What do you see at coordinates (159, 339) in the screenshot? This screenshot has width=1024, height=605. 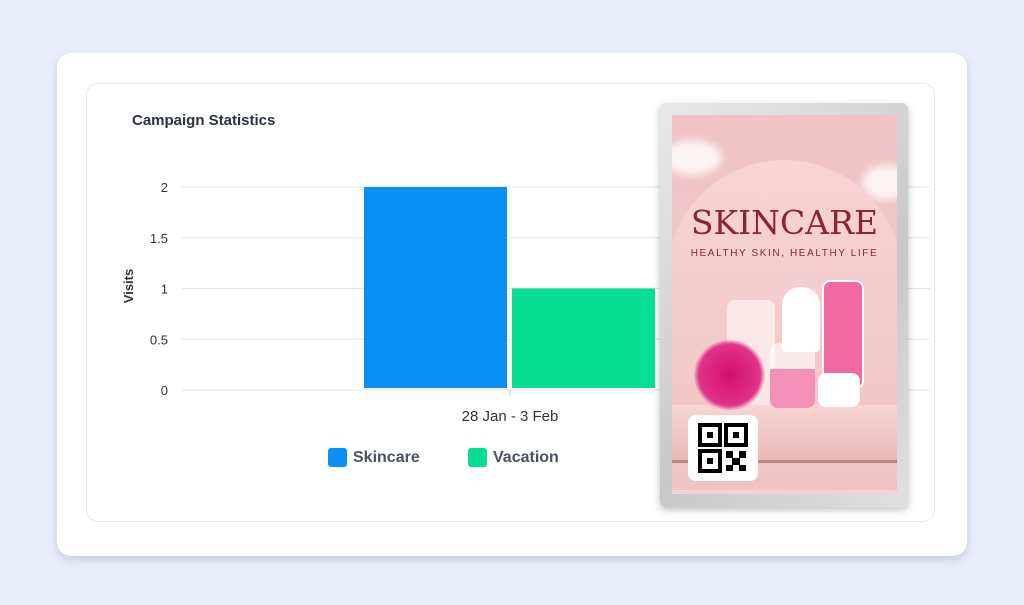 I see `y-tick-label: 0.5` at bounding box center [159, 339].